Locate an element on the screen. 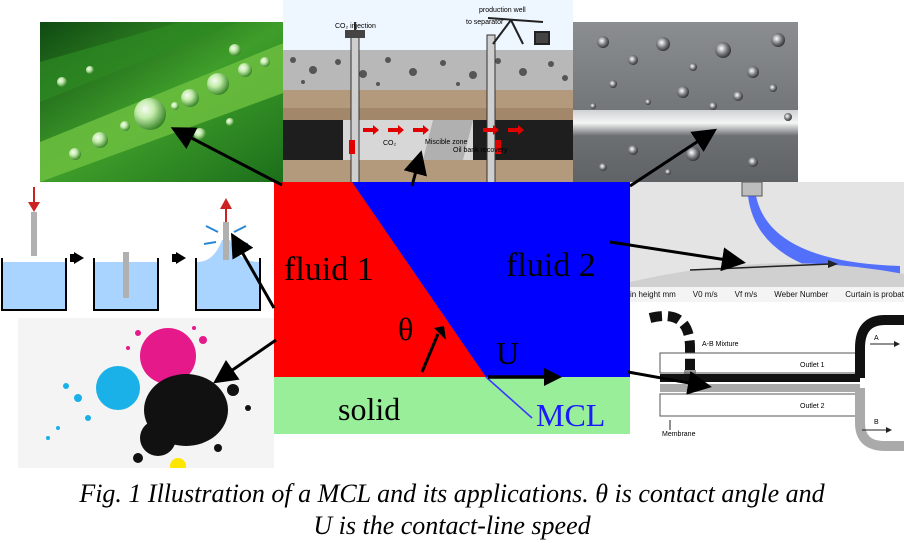 This screenshot has width=904, height=549. outlet2-label: Outlet 2 is located at coordinates (812, 406).